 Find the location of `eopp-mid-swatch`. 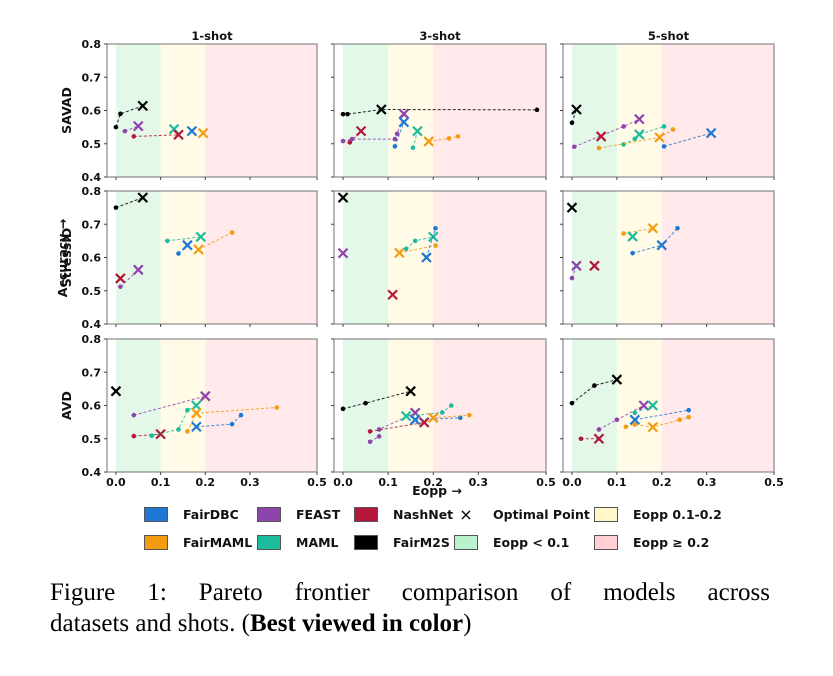

eopp-mid-swatch is located at coordinates (606, 514).